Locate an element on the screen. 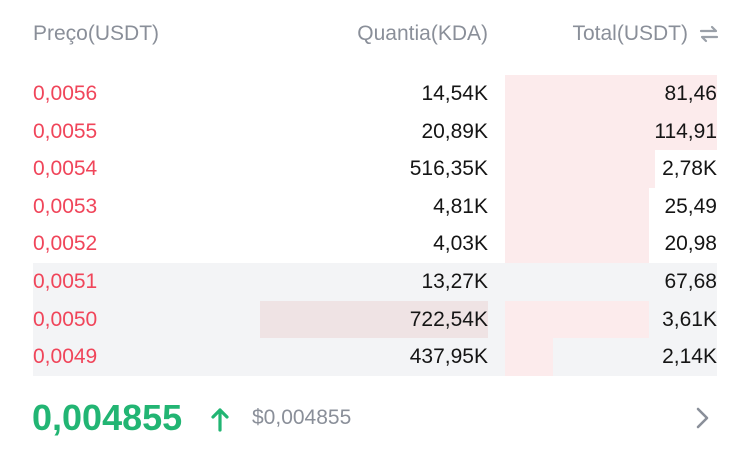  quantity-column-header: Quantia(KDA) is located at coordinates (422, 33).